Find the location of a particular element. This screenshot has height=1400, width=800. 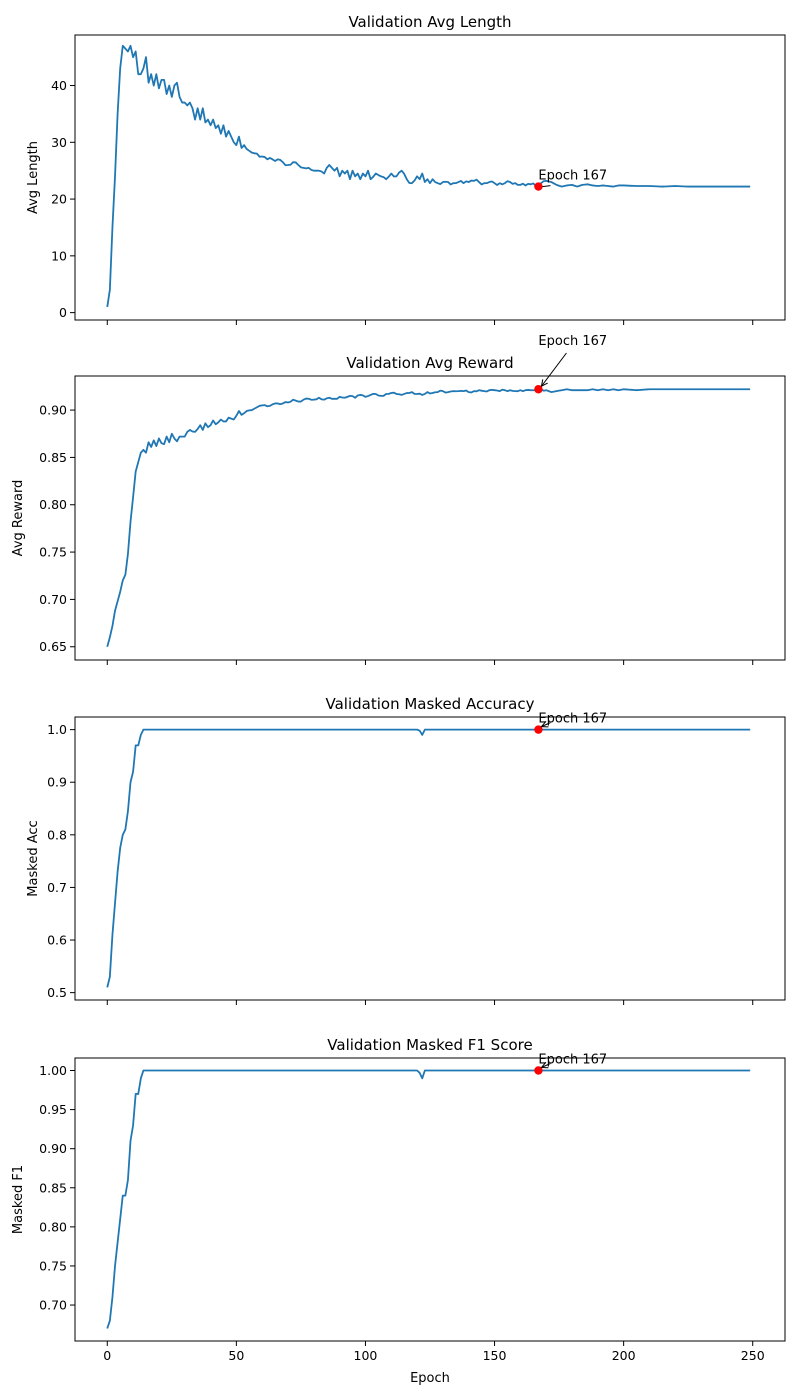

y-tick-label: 0.5 is located at coordinates (57, 992).